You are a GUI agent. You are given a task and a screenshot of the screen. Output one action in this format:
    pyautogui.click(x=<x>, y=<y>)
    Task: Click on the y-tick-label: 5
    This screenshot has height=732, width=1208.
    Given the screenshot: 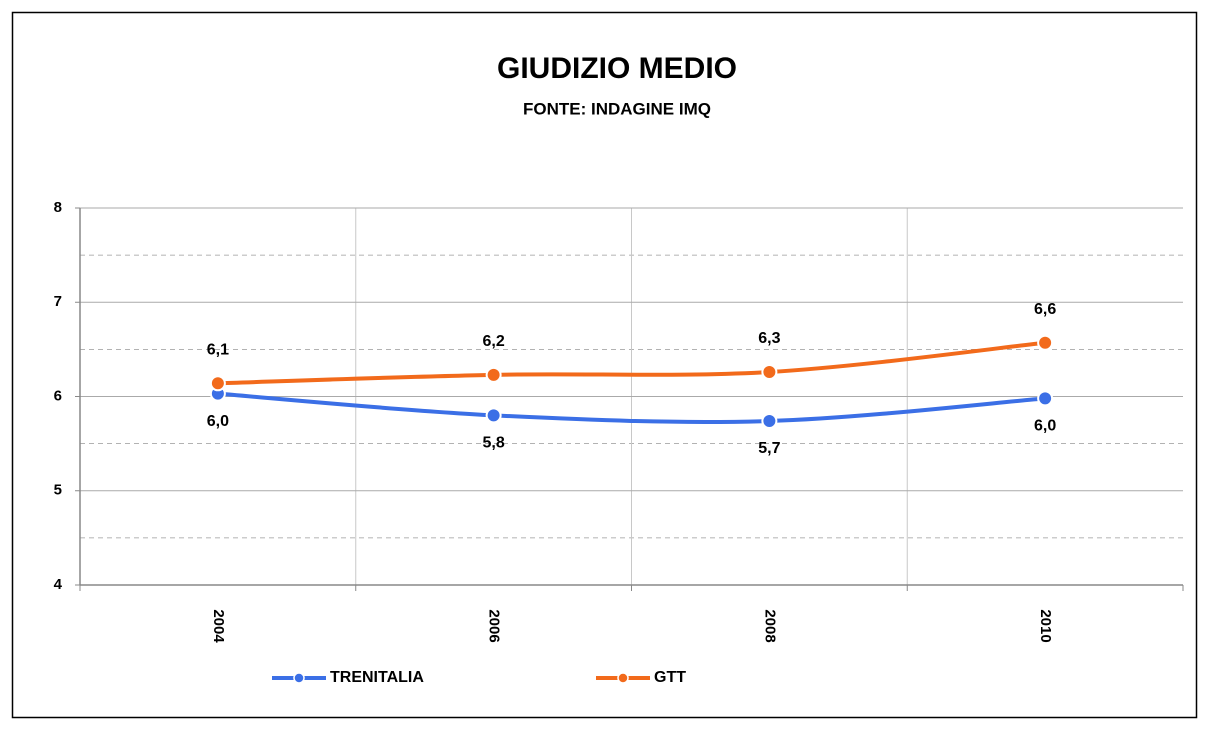 What is the action you would take?
    pyautogui.click(x=58, y=490)
    